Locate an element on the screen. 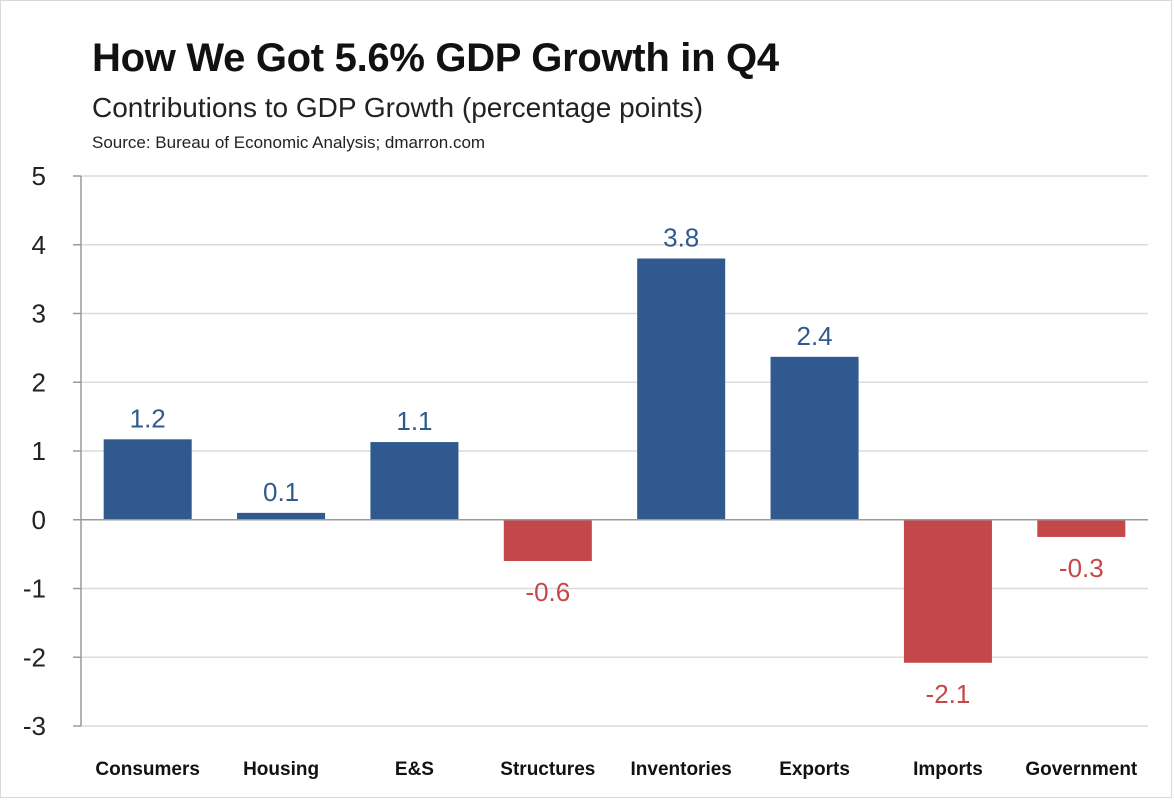 The image size is (1174, 800). y-tick-label: 4 is located at coordinates (39, 245).